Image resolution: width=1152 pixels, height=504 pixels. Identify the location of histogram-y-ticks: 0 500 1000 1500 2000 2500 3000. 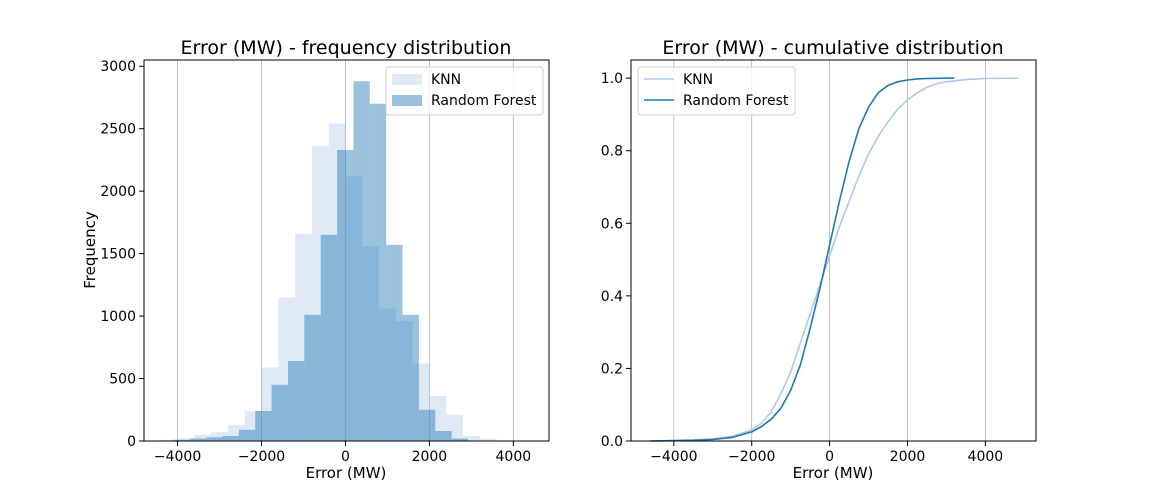
(122, 254).